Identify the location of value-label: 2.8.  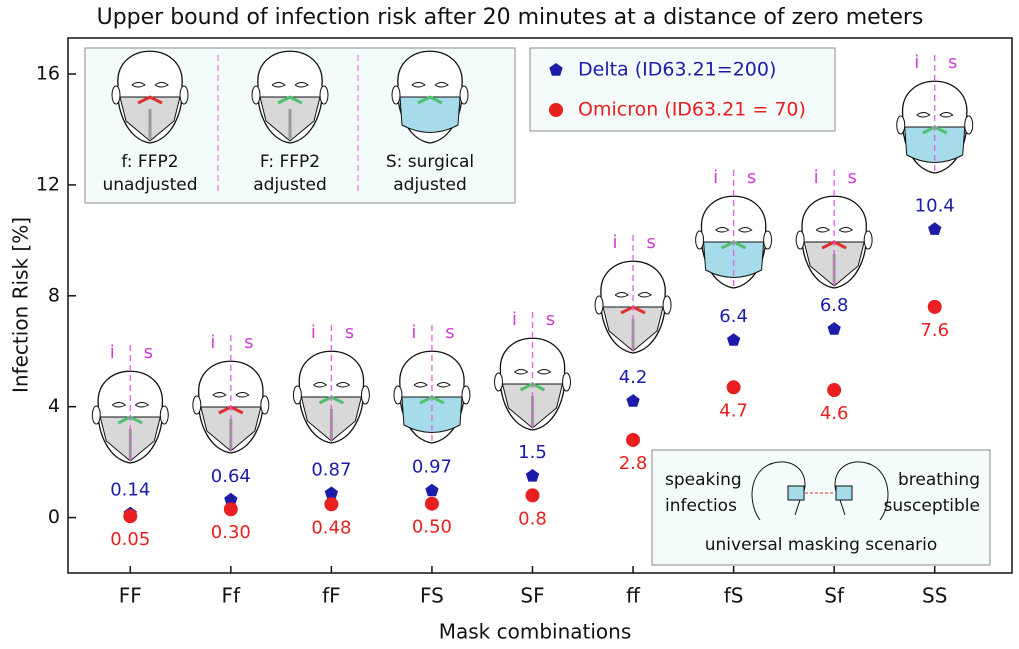
(633, 463).